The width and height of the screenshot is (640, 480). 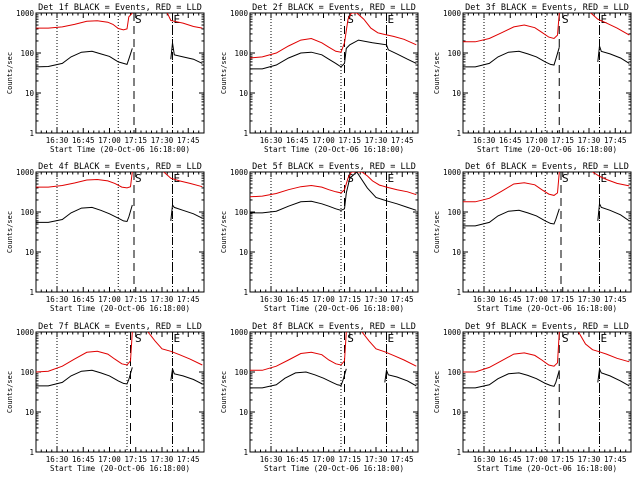 I want to click on chart-8-ytick-label: 10, so click(x=244, y=412).